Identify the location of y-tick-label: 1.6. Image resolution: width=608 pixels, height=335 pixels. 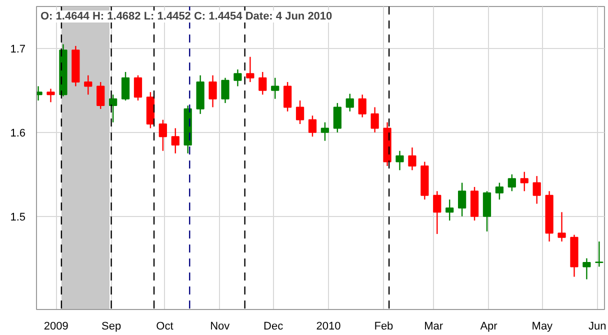
(18, 133).